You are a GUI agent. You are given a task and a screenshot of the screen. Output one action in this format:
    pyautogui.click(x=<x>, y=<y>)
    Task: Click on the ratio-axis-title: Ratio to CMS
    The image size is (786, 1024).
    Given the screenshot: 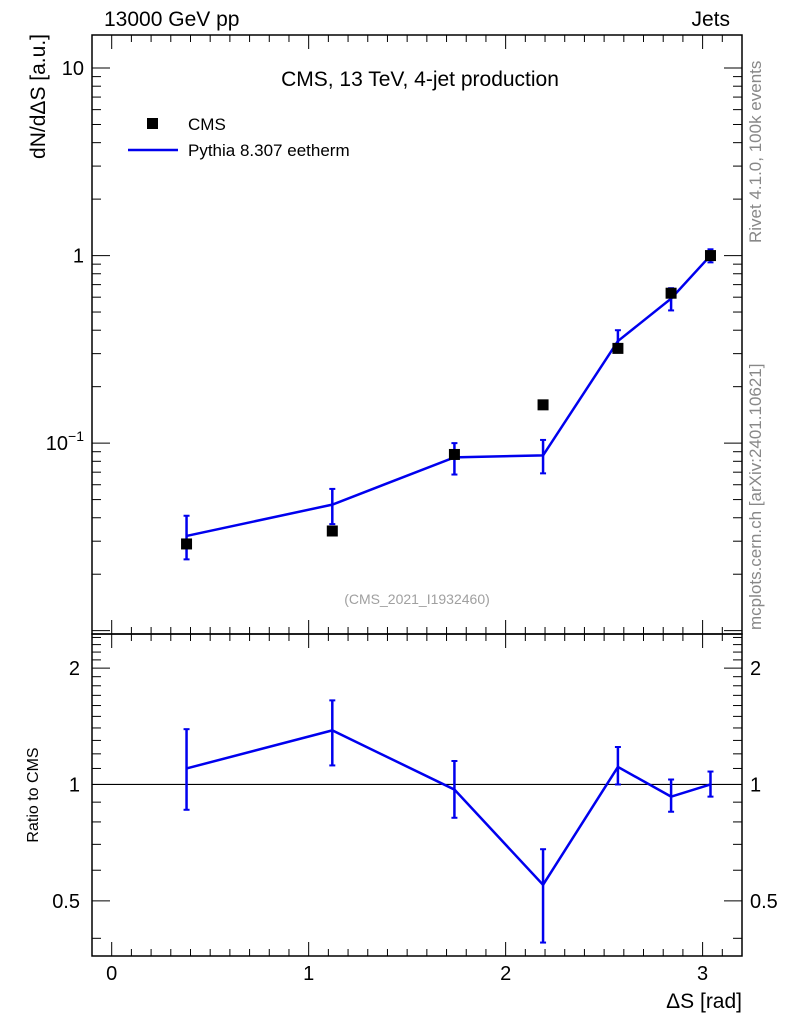 What is the action you would take?
    pyautogui.click(x=33, y=794)
    